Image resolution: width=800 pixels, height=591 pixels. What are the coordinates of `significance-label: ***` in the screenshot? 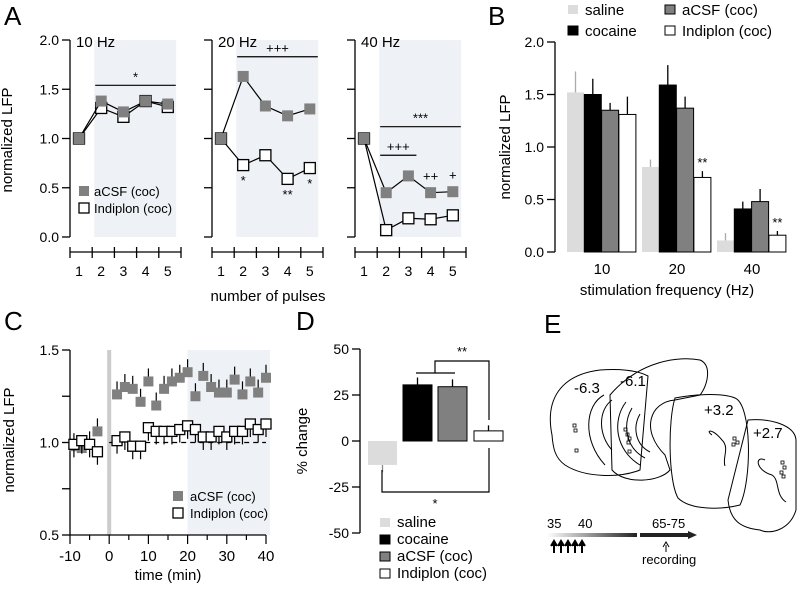 It's located at (420, 118).